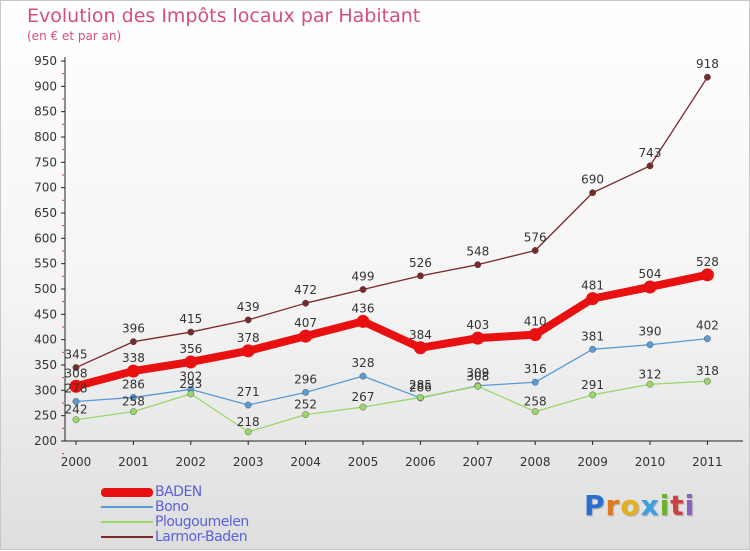 This screenshot has width=750, height=551. I want to click on data-label: 396, so click(133, 329).